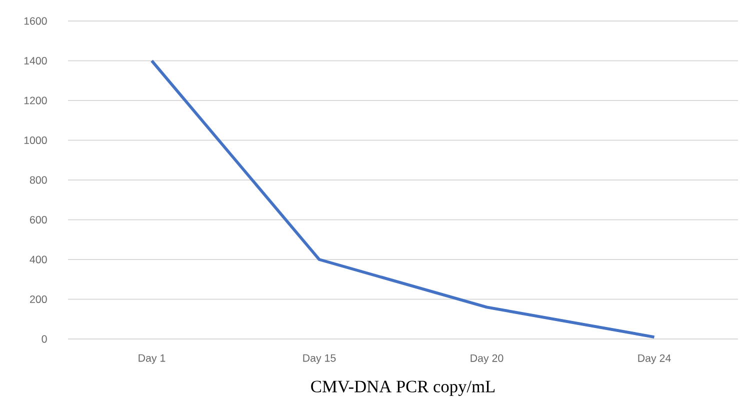 This screenshot has width=741, height=401. I want to click on y-tick-label: 1200, so click(35, 100).